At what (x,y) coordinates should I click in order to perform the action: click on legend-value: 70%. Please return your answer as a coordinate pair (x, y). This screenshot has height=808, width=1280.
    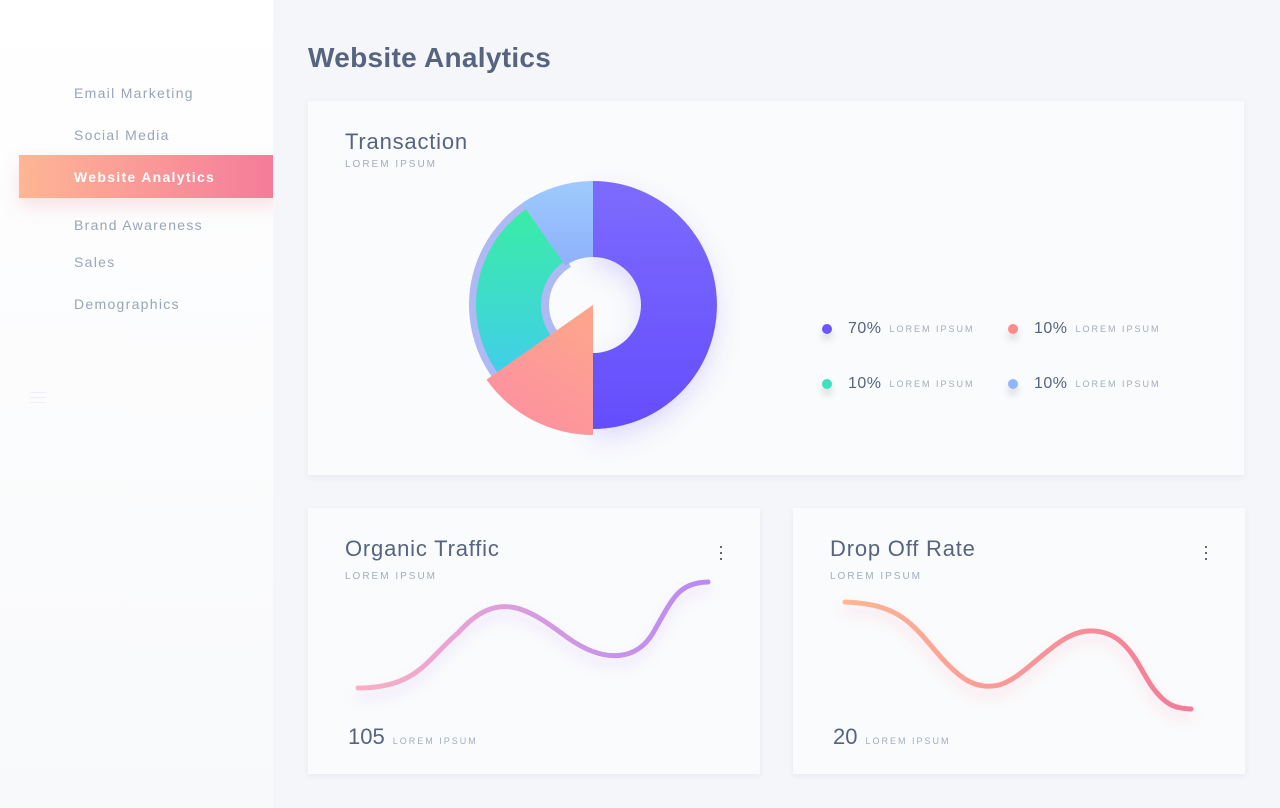
    Looking at the image, I should click on (865, 328).